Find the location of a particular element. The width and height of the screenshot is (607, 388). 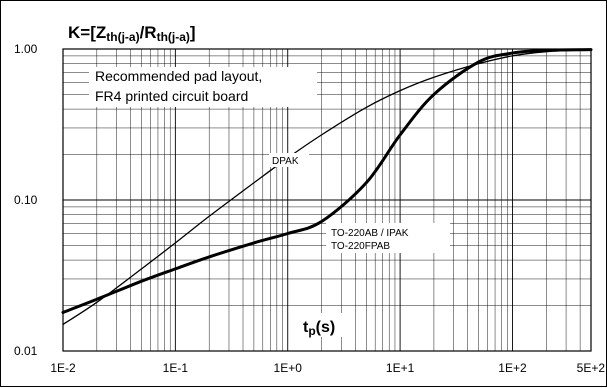

xlabel-bg is located at coordinates (325, 325).